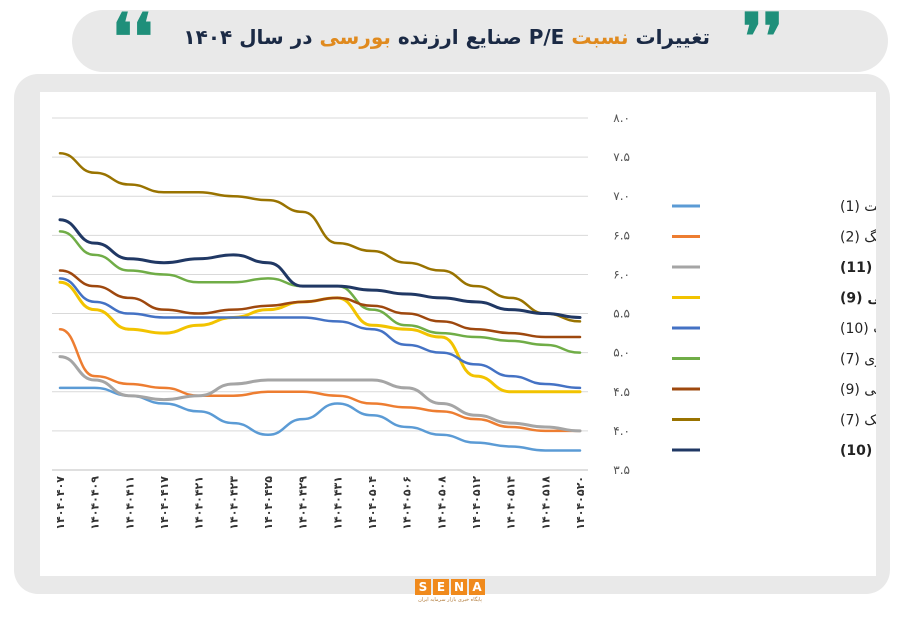 This screenshot has width=900, height=623. Describe the element at coordinates (621, 392) in the screenshot. I see `y-tick-label: ۴.۵` at that location.